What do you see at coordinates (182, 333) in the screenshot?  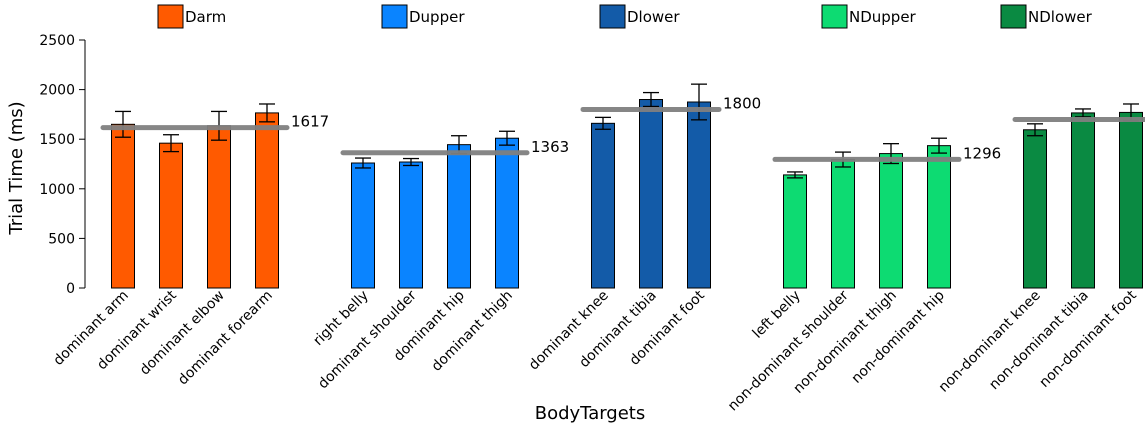 I see `x-tick-label: dominant elbow` at bounding box center [182, 333].